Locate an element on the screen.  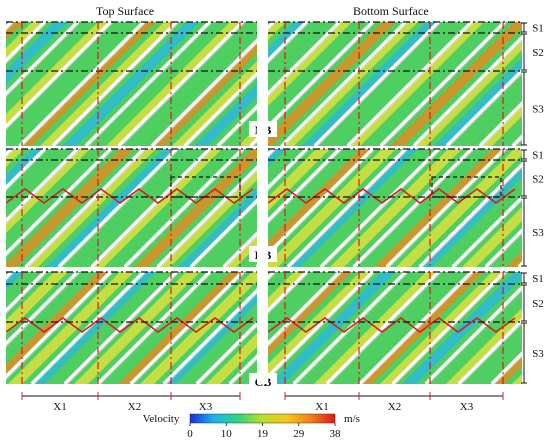
section-brackets-cb: S1 S2 S3 is located at coordinates (532, 328).